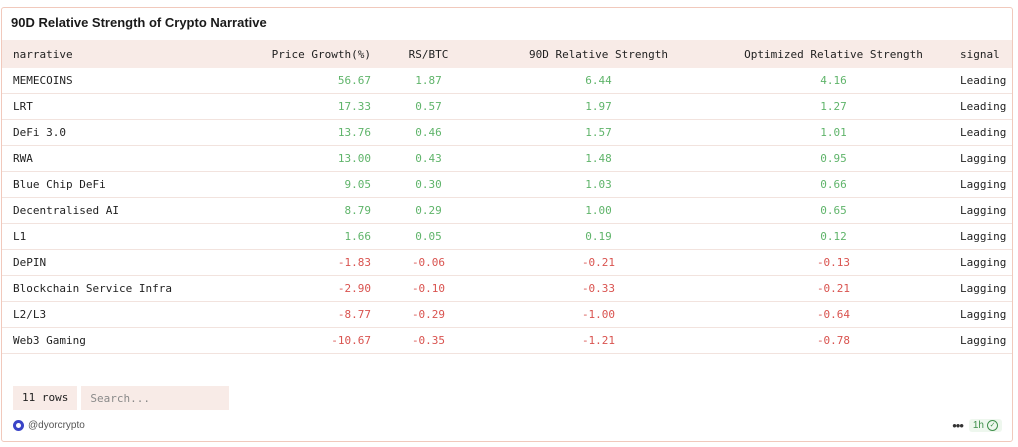 The height and width of the screenshot is (447, 1018). Describe the element at coordinates (30, 262) in the screenshot. I see `cell-narrative: DePIN` at that location.